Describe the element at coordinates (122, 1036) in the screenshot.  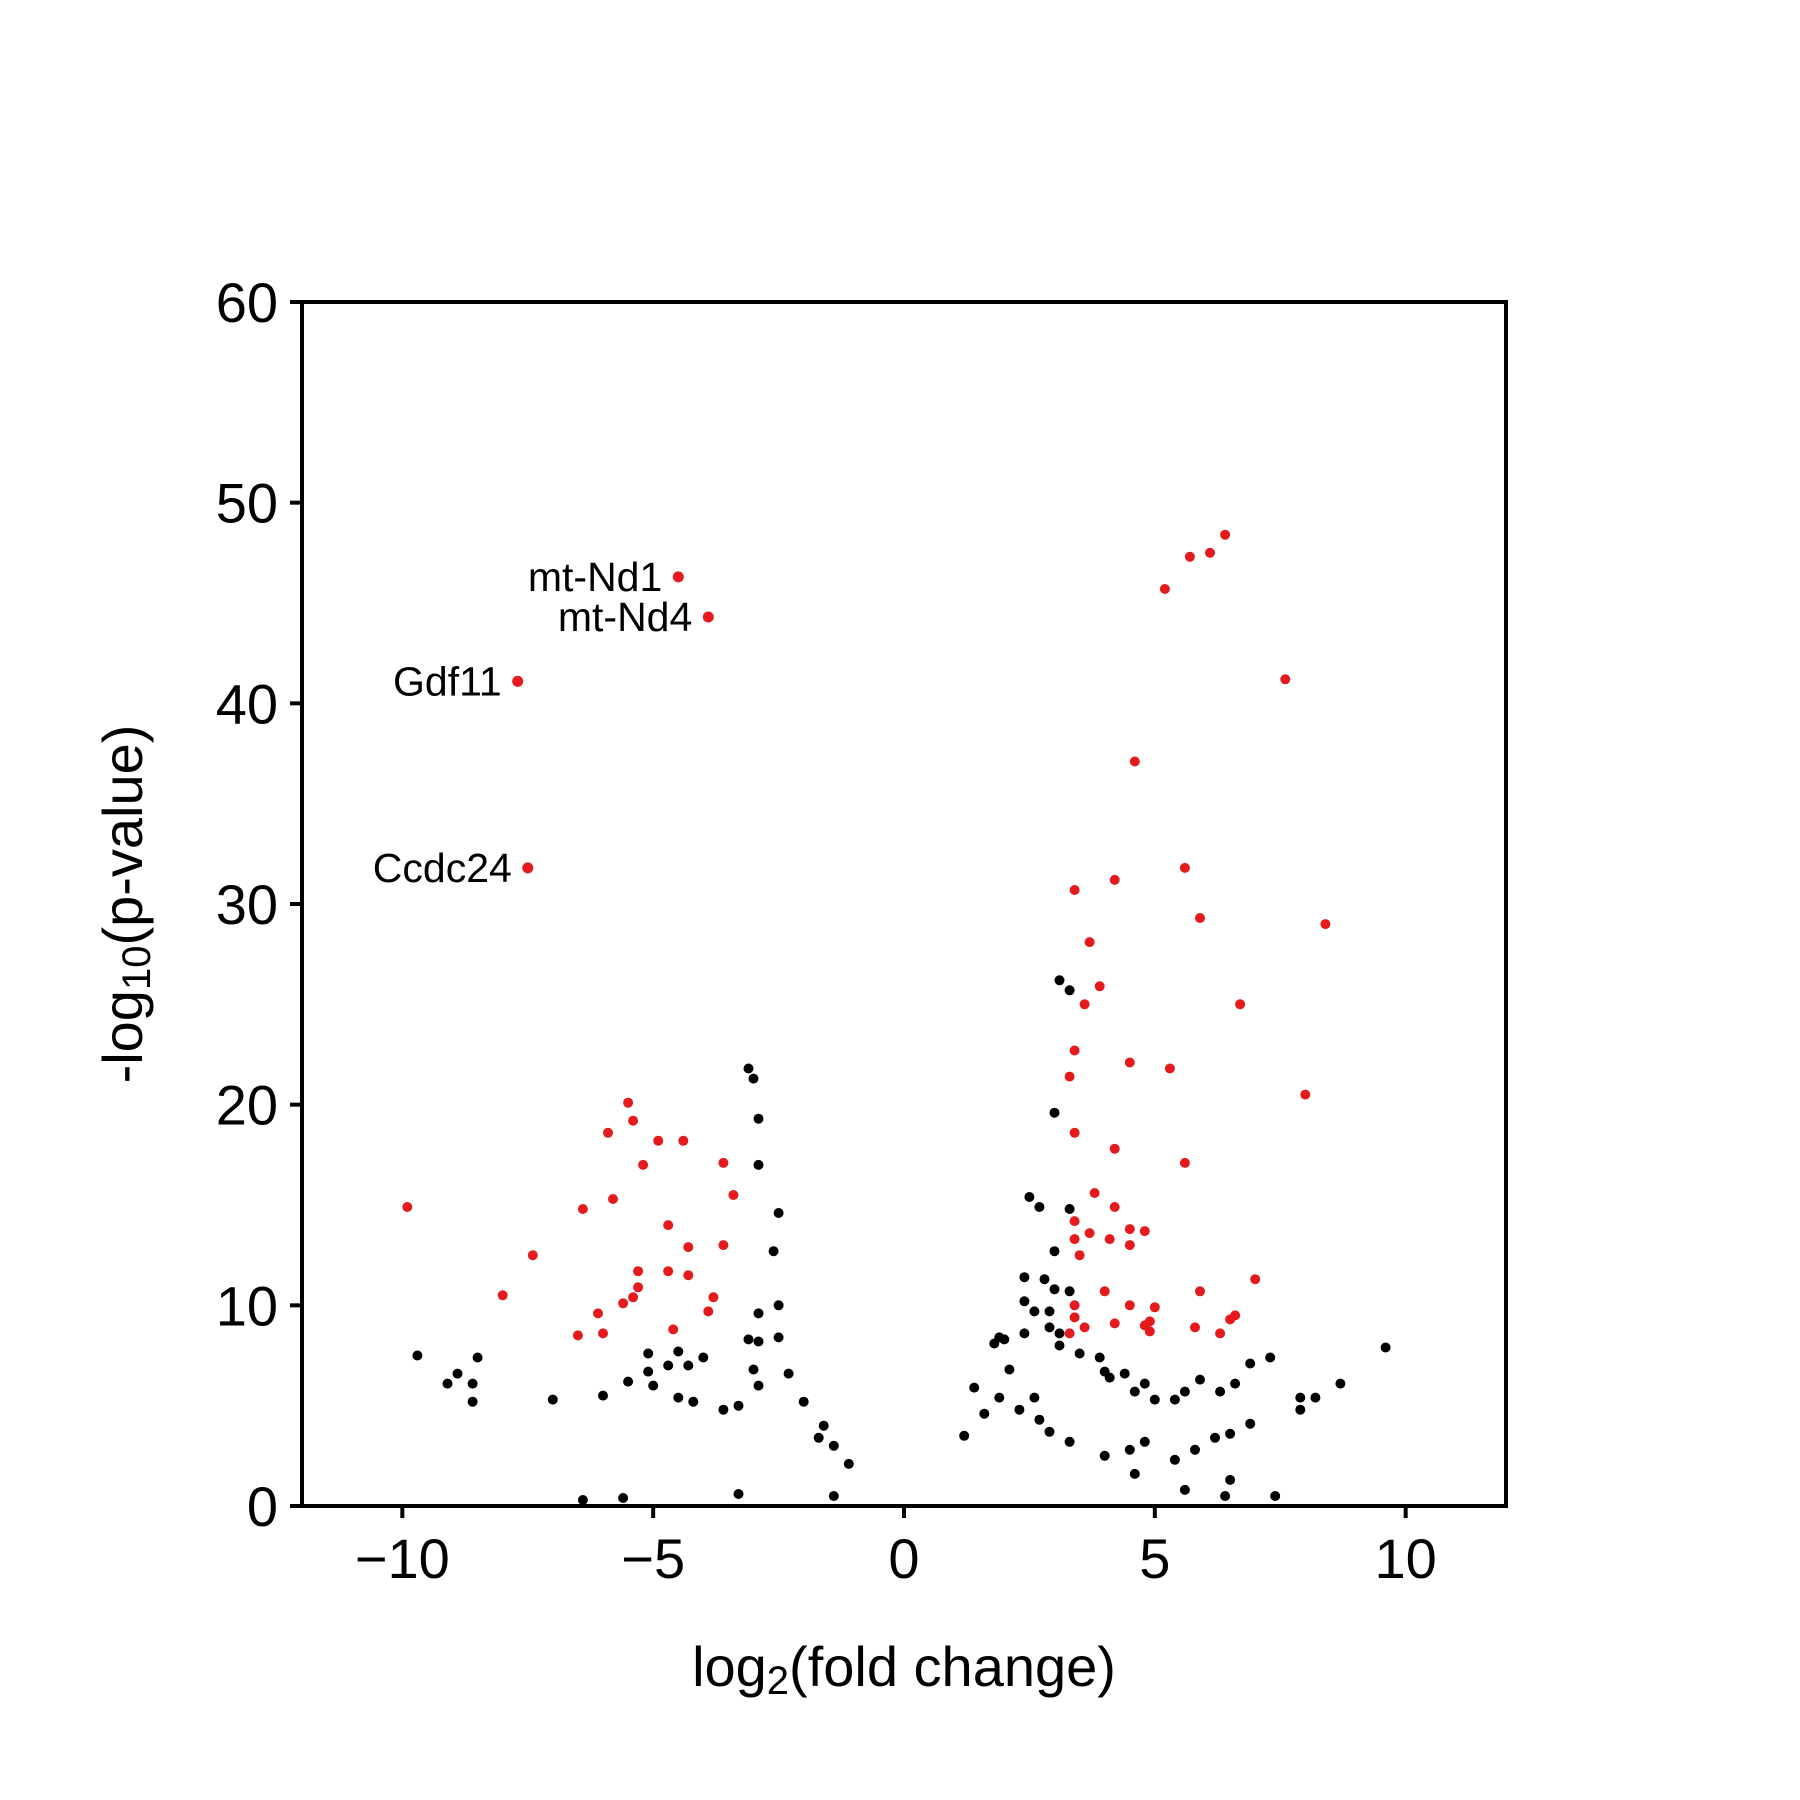
I see `y-axis-label-base: -log` at that location.